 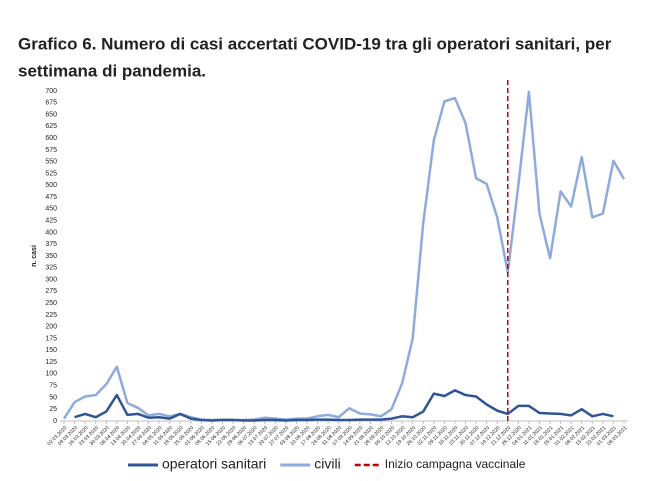 I want to click on y-tick-label: 525, so click(x=51, y=173).